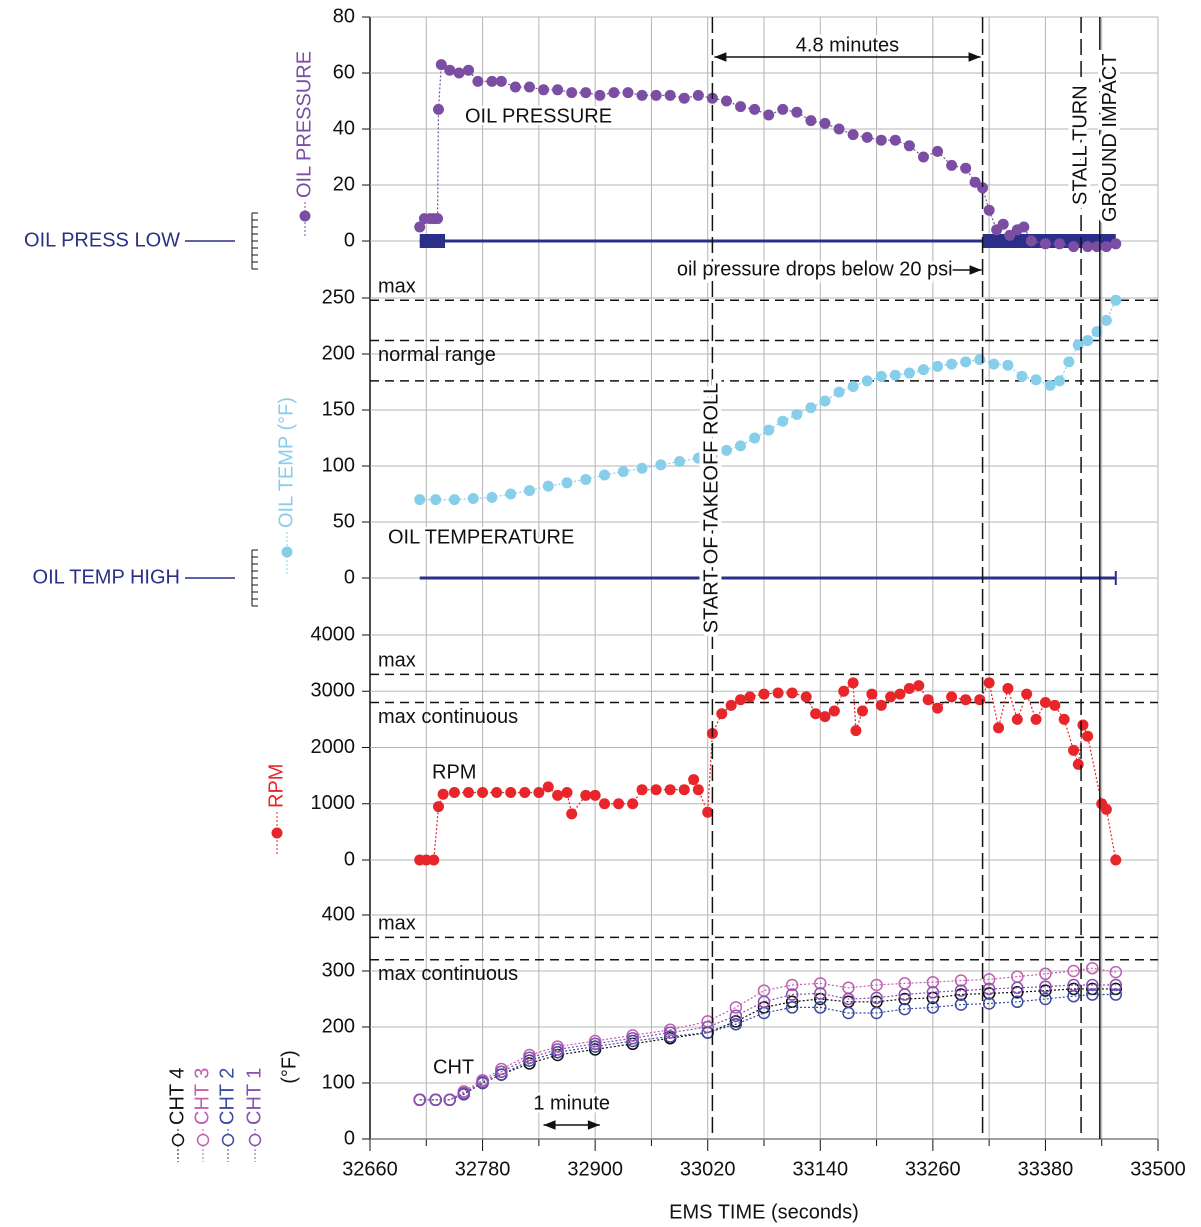 The width and height of the screenshot is (1201, 1227). I want to click on drop-label: oil pressure drops below 20 psi, so click(815, 269).